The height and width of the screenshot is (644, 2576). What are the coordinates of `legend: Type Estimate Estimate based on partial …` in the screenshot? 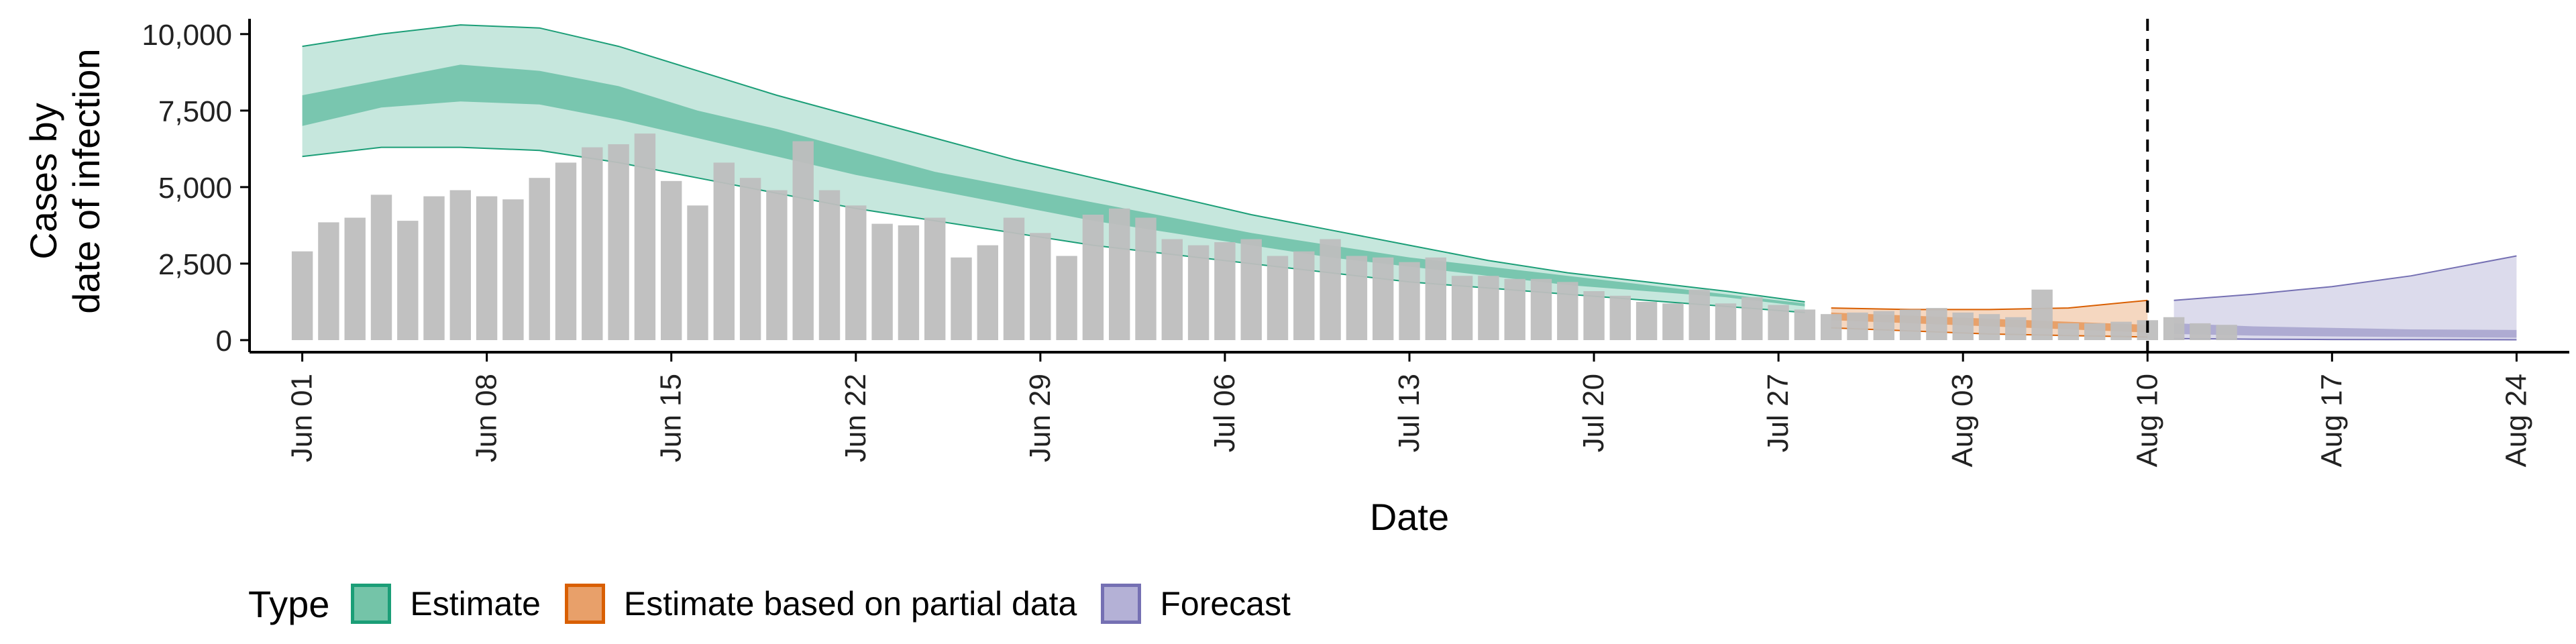 It's located at (781, 604).